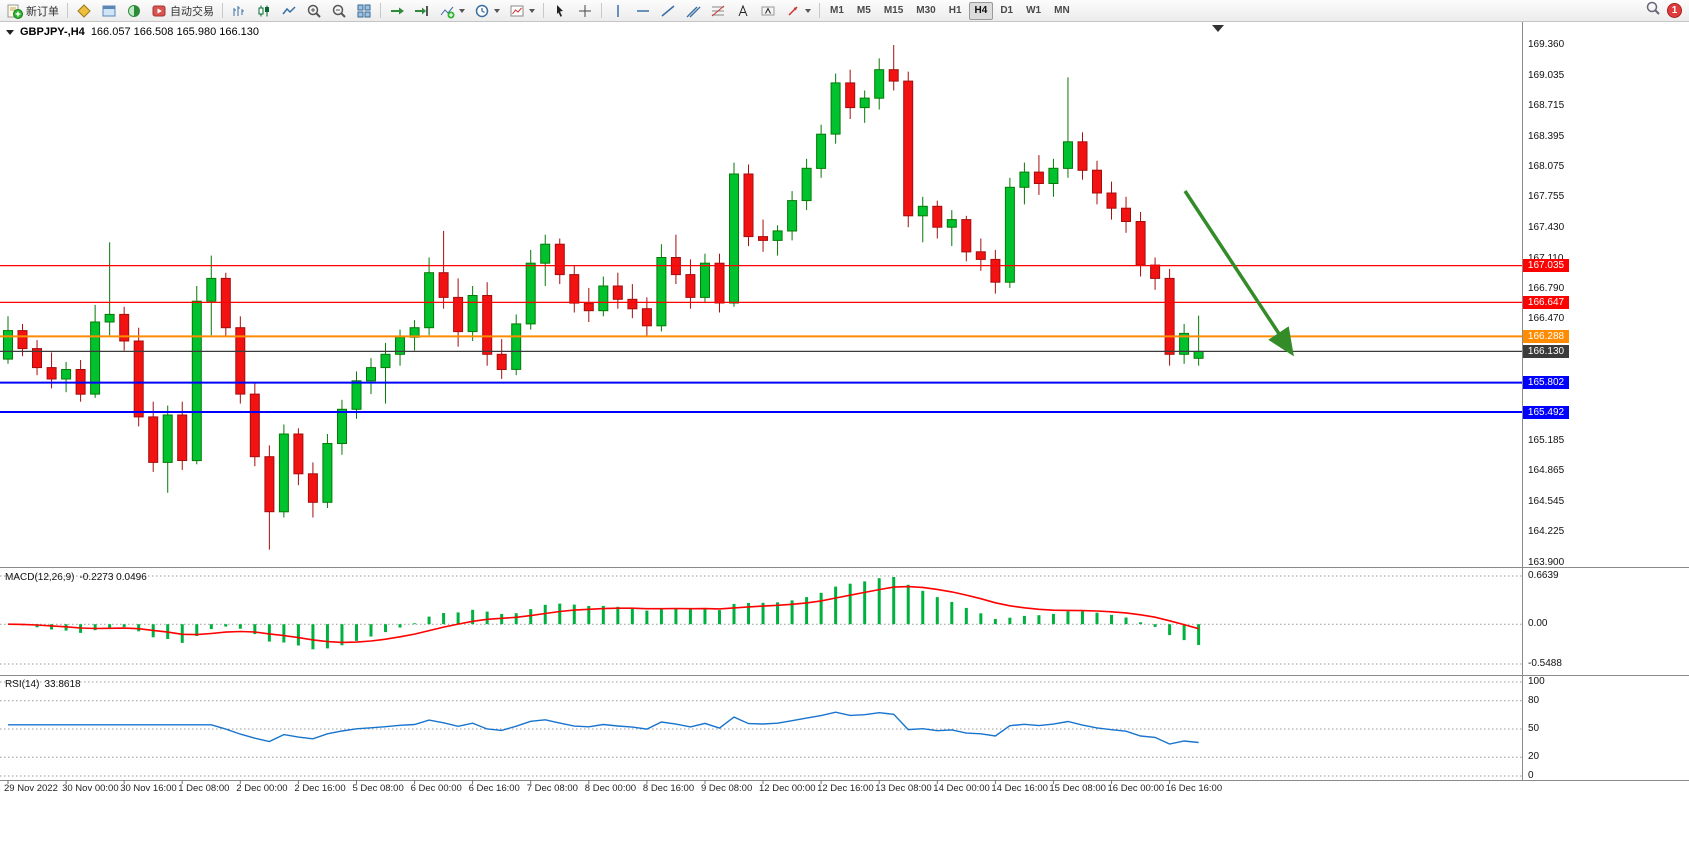 This screenshot has height=862, width=1689. What do you see at coordinates (863, 10) in the screenshot?
I see `timeframe-M5-button: M5` at bounding box center [863, 10].